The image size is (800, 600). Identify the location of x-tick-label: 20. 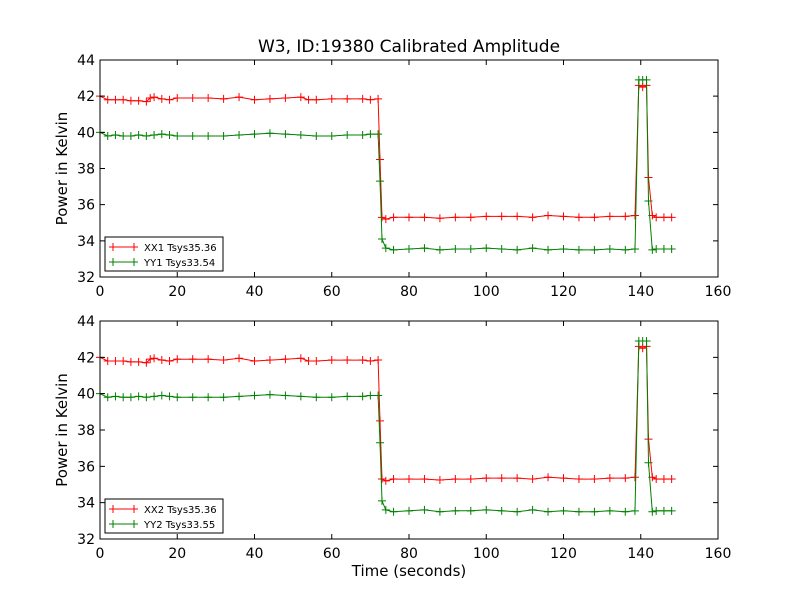
(177, 554).